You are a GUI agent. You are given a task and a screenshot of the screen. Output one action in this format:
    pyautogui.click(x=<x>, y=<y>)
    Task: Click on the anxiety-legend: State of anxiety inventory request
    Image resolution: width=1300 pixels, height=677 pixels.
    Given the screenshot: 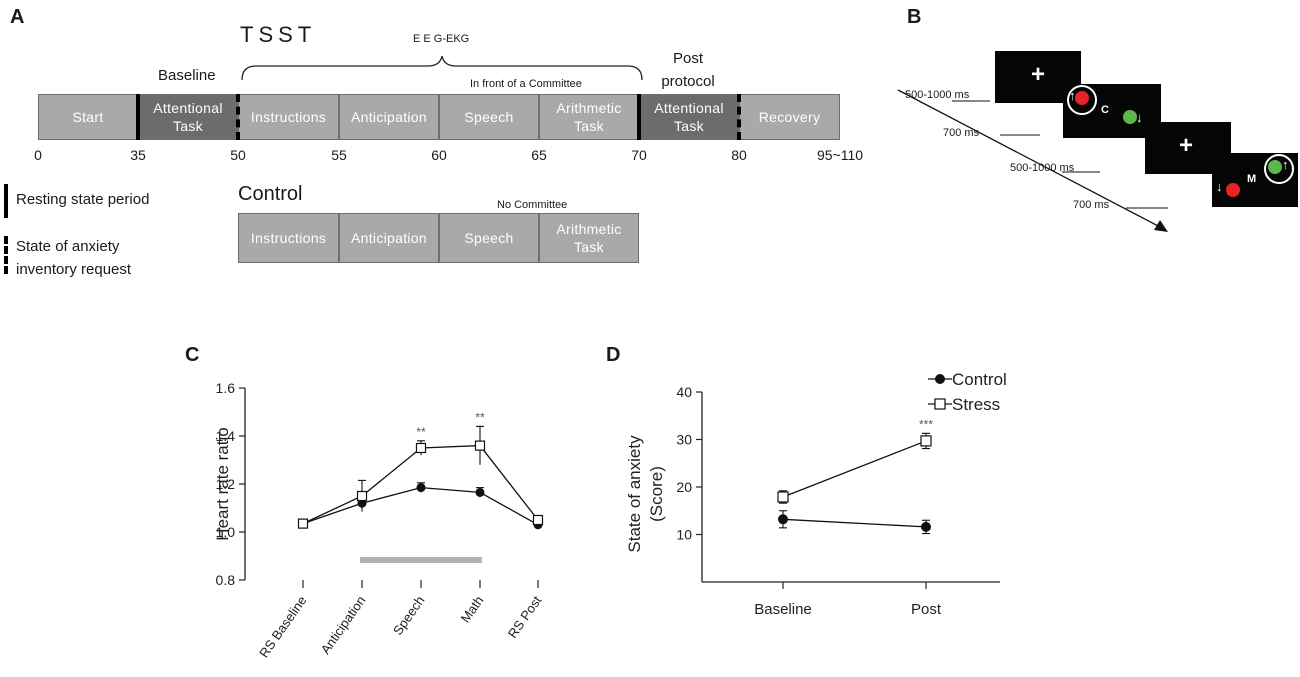 What is the action you would take?
    pyautogui.click(x=73, y=258)
    